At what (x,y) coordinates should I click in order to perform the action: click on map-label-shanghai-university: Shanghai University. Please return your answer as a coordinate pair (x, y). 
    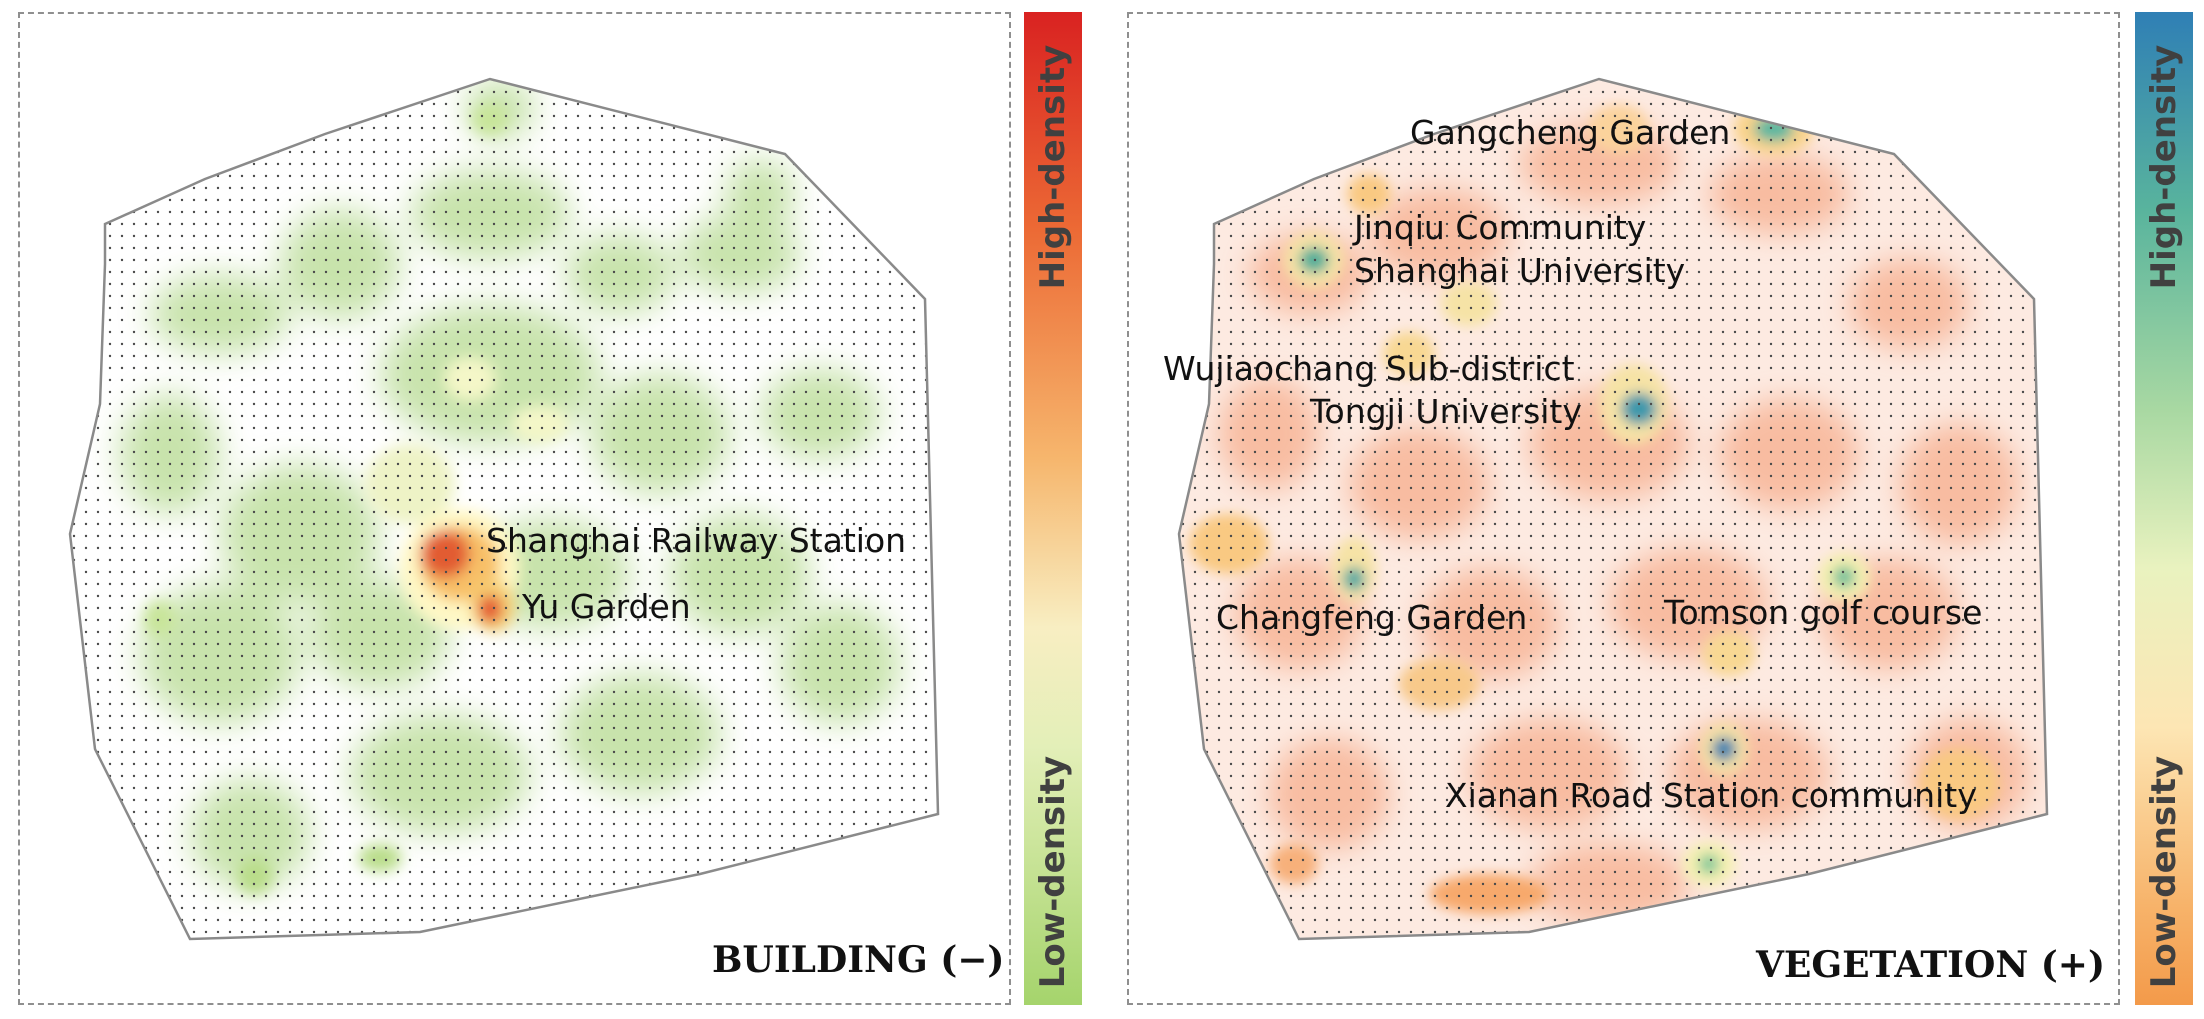
    Looking at the image, I should click on (1519, 270).